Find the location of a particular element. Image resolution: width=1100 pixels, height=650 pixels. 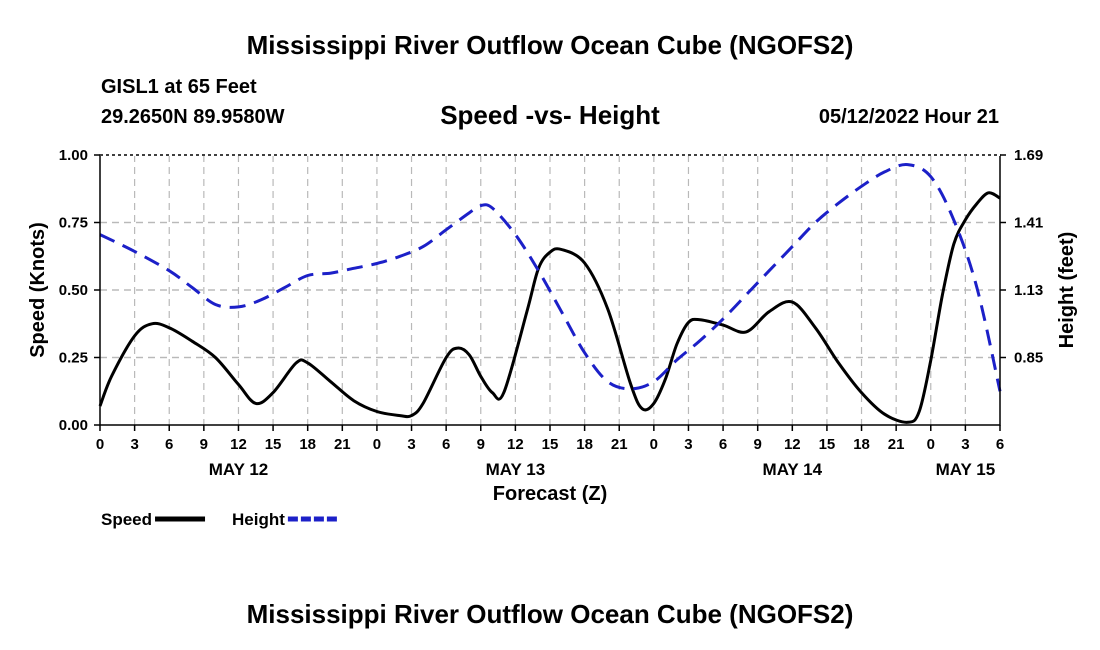

forecast-datetime: 05/12/2022 Hour 21 is located at coordinates (908, 117).